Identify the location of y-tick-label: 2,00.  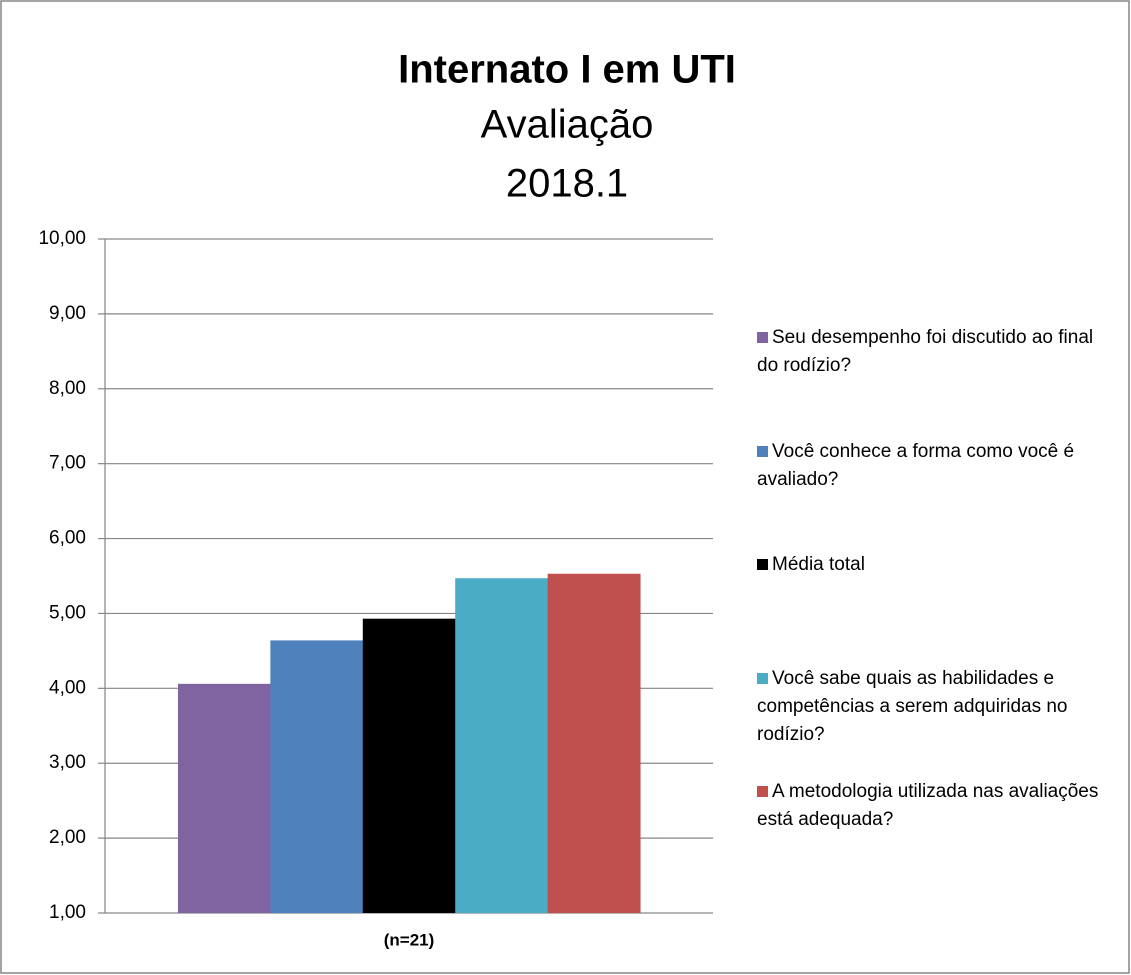
(67, 837).